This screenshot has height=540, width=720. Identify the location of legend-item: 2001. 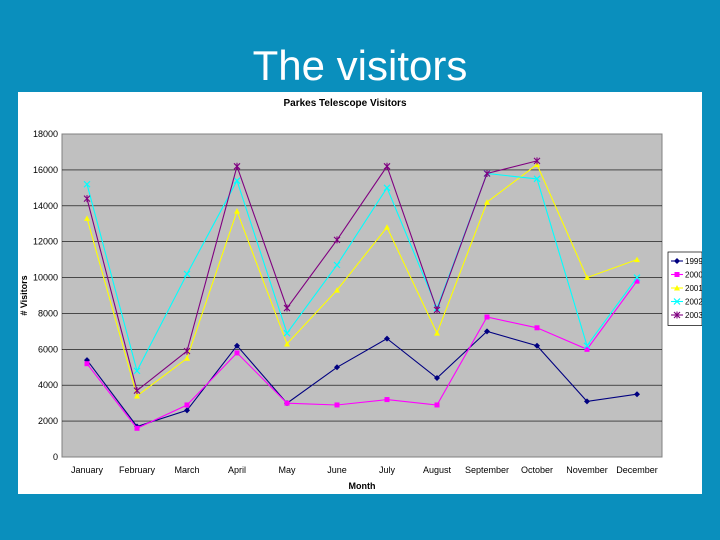
(686, 288).